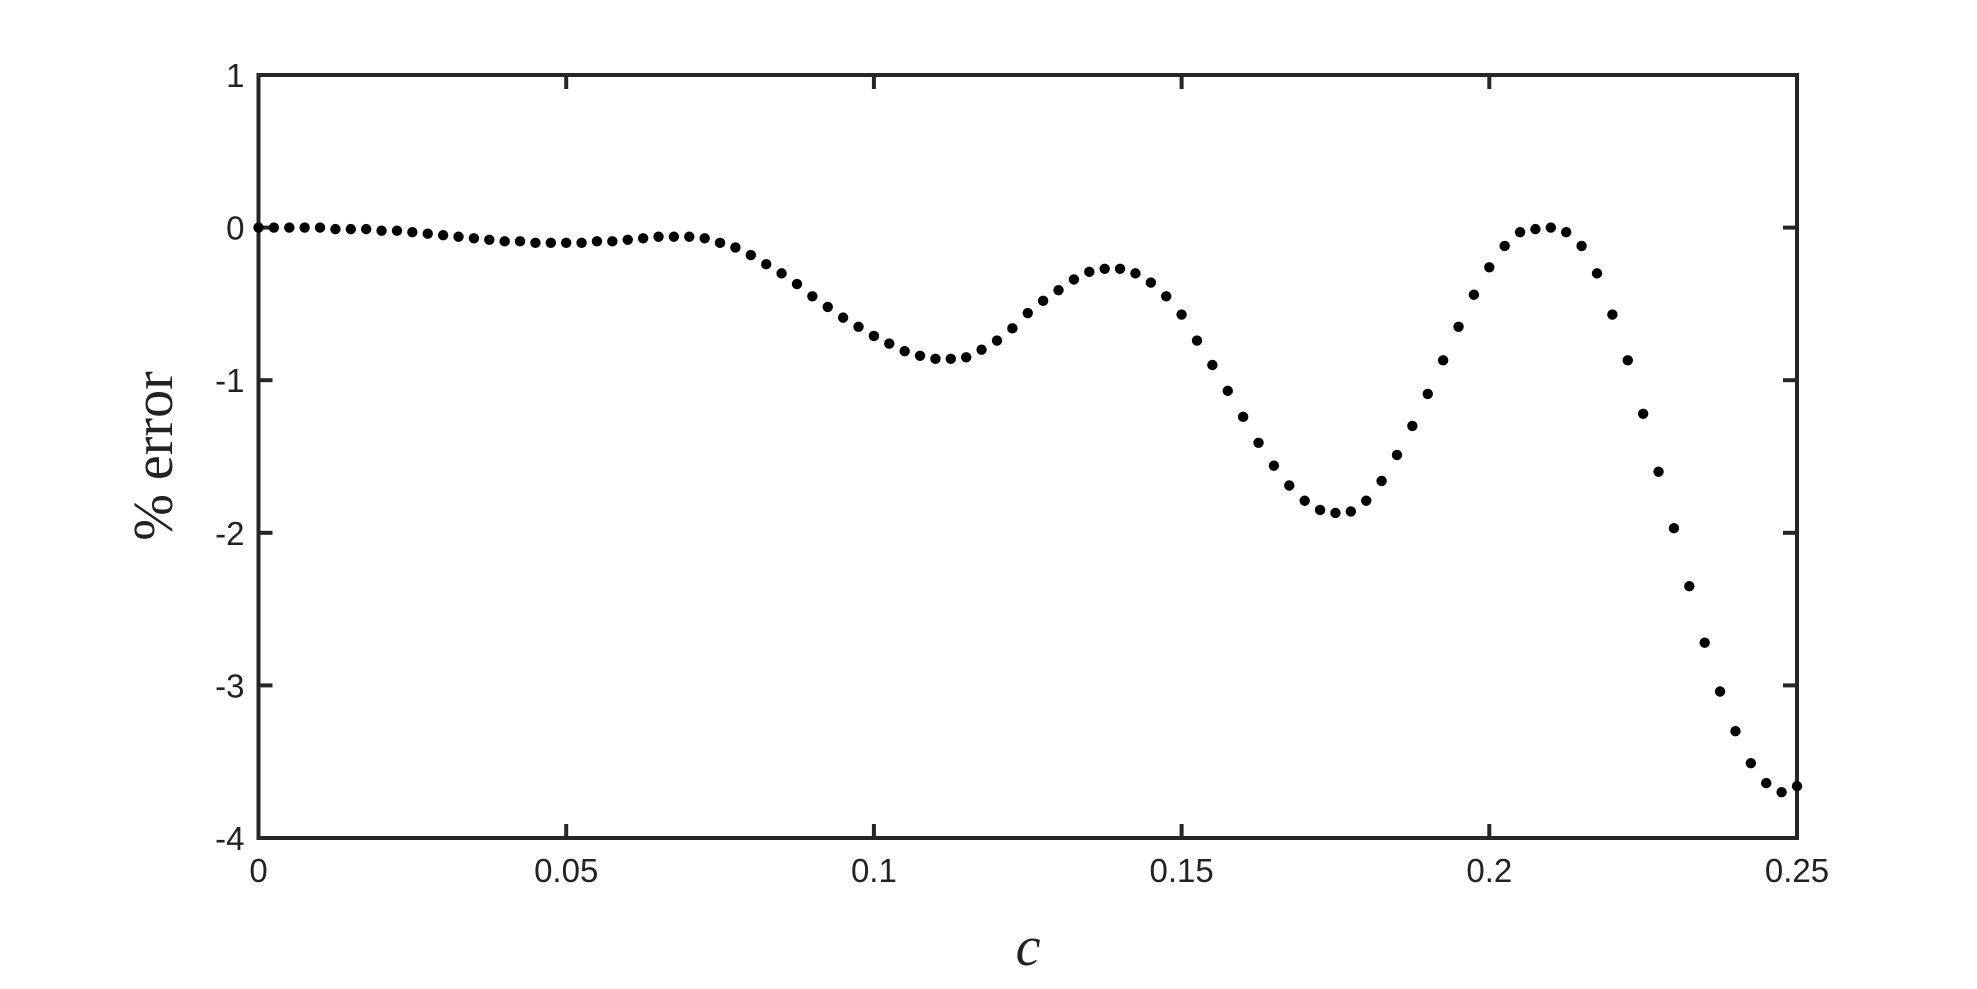 Image resolution: width=1977 pixels, height=989 pixels. What do you see at coordinates (229, 380) in the screenshot?
I see `y-tick-label: -1` at bounding box center [229, 380].